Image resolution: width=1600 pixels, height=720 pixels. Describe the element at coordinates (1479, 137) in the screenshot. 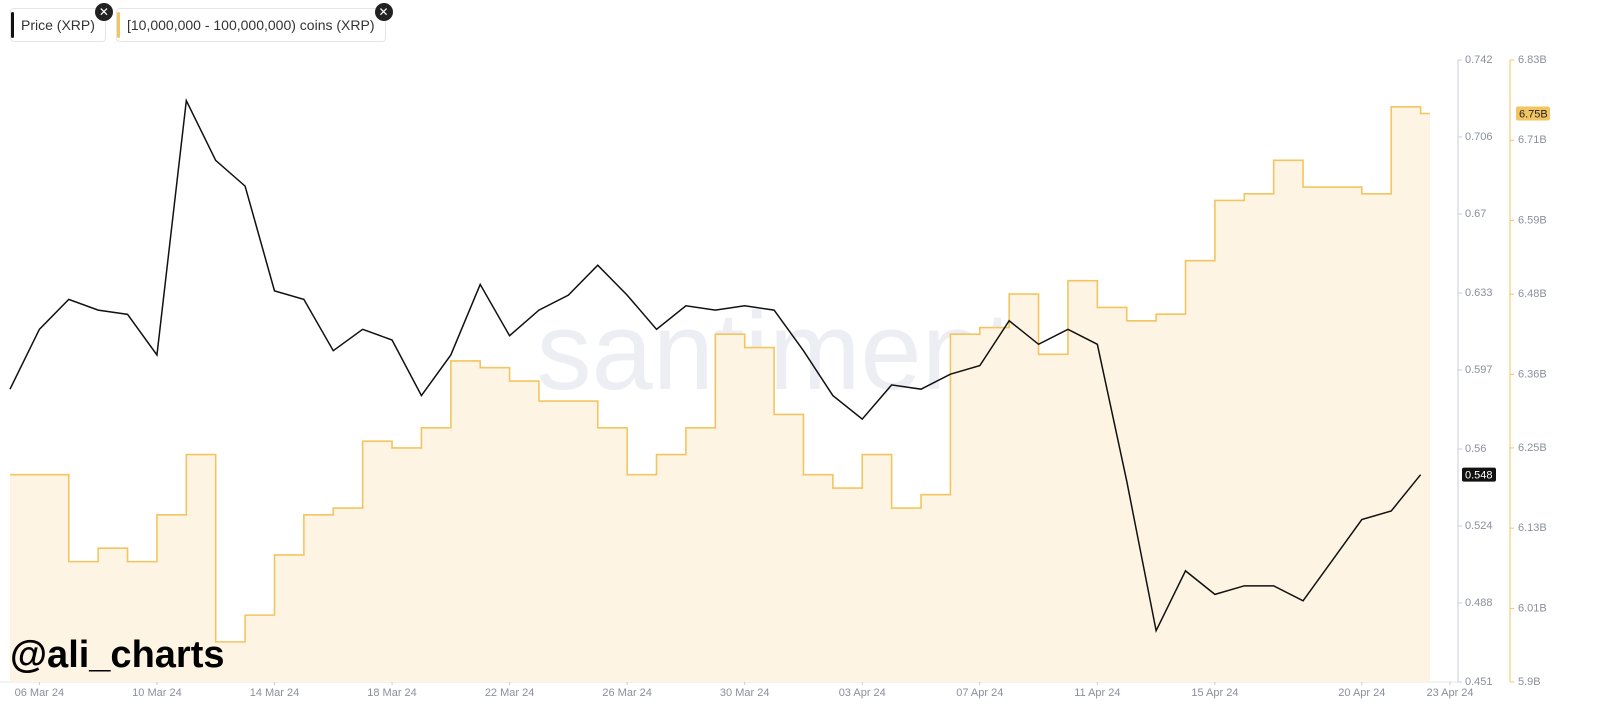

I see `y-tick-label: 0.706` at that location.